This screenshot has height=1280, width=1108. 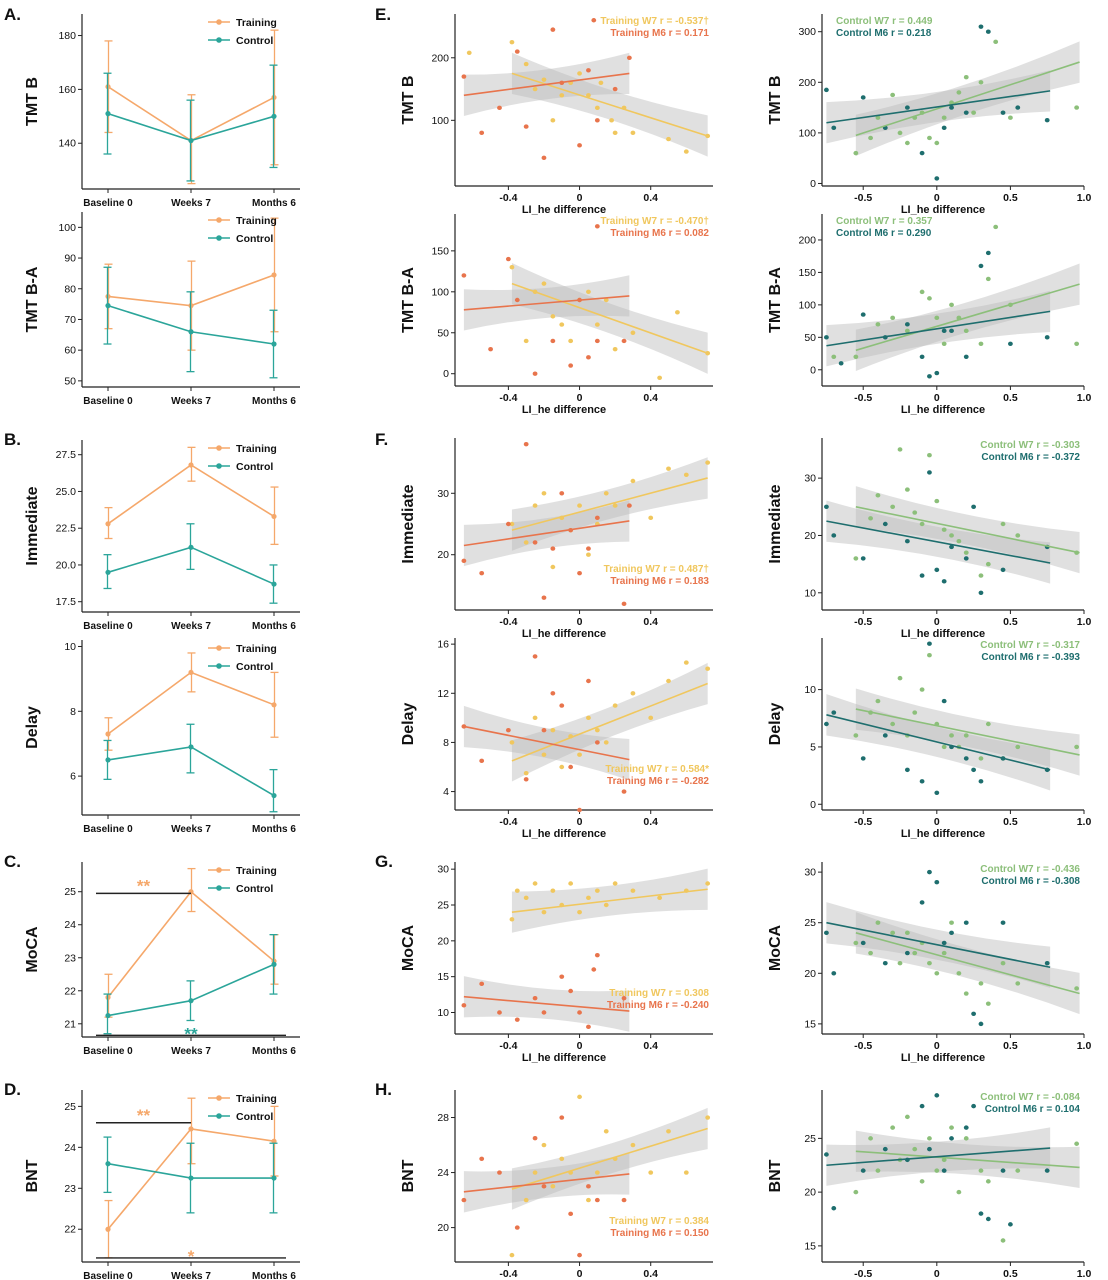 I want to click on x-tick-label: -0.4, so click(x=508, y=198).